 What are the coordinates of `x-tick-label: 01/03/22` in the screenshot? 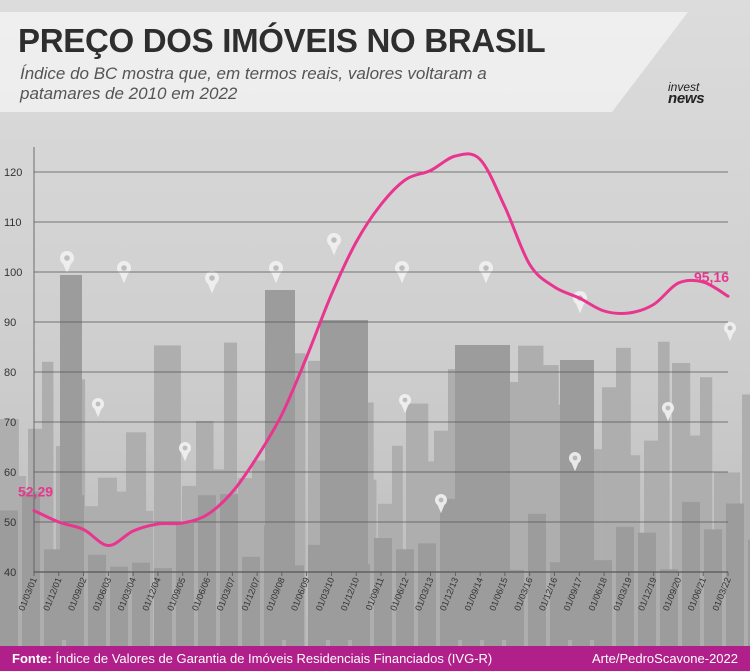 It's located at (721, 594).